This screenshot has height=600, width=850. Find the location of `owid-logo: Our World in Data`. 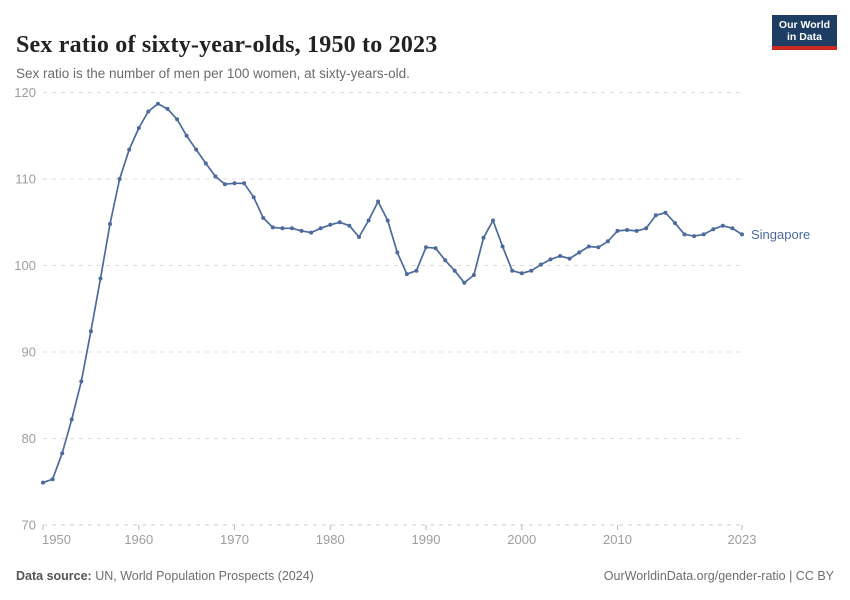

owid-logo: Our World in Data is located at coordinates (804, 32).